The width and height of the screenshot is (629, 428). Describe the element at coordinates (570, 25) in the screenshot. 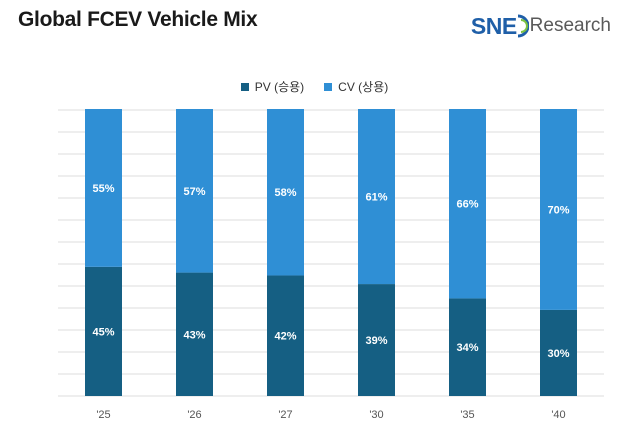

I see `logo-secondary: Research` at that location.